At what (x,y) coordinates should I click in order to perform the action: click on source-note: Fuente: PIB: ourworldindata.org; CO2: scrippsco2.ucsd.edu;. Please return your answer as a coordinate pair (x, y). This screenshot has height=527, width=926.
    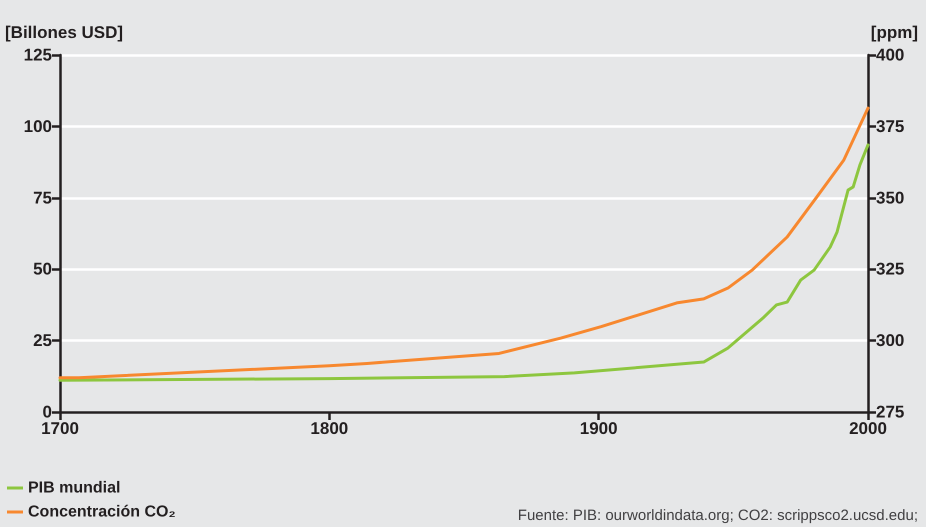
    Looking at the image, I should click on (718, 515).